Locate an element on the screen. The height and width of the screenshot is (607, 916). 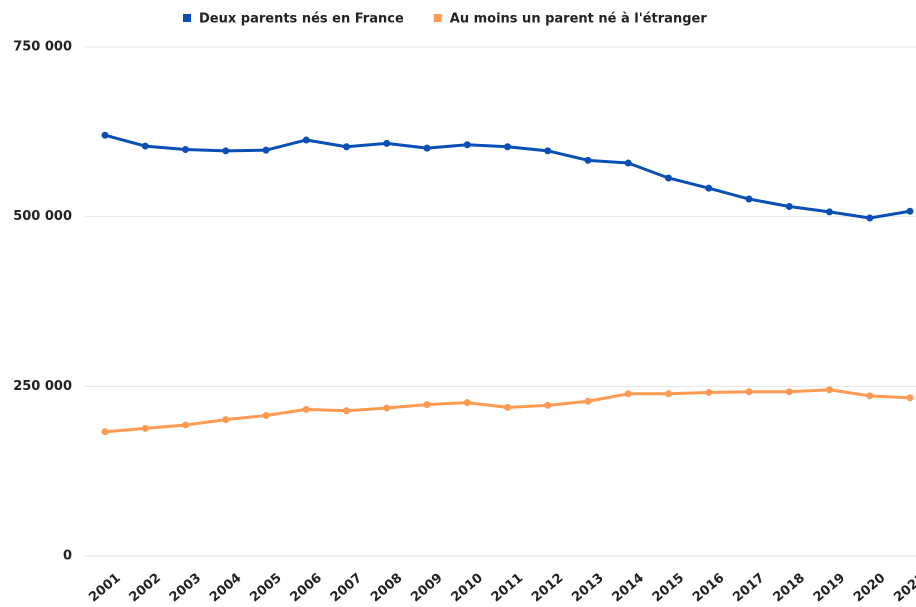
x-tick-label: 2005 is located at coordinates (265, 588).